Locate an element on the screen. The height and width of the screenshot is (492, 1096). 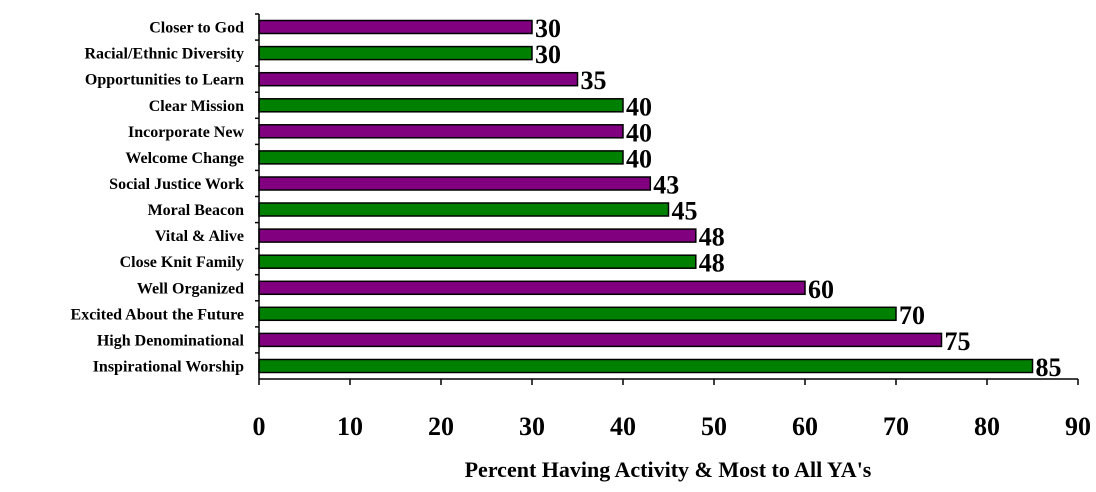
category-label: Welcome Change is located at coordinates (184, 158).